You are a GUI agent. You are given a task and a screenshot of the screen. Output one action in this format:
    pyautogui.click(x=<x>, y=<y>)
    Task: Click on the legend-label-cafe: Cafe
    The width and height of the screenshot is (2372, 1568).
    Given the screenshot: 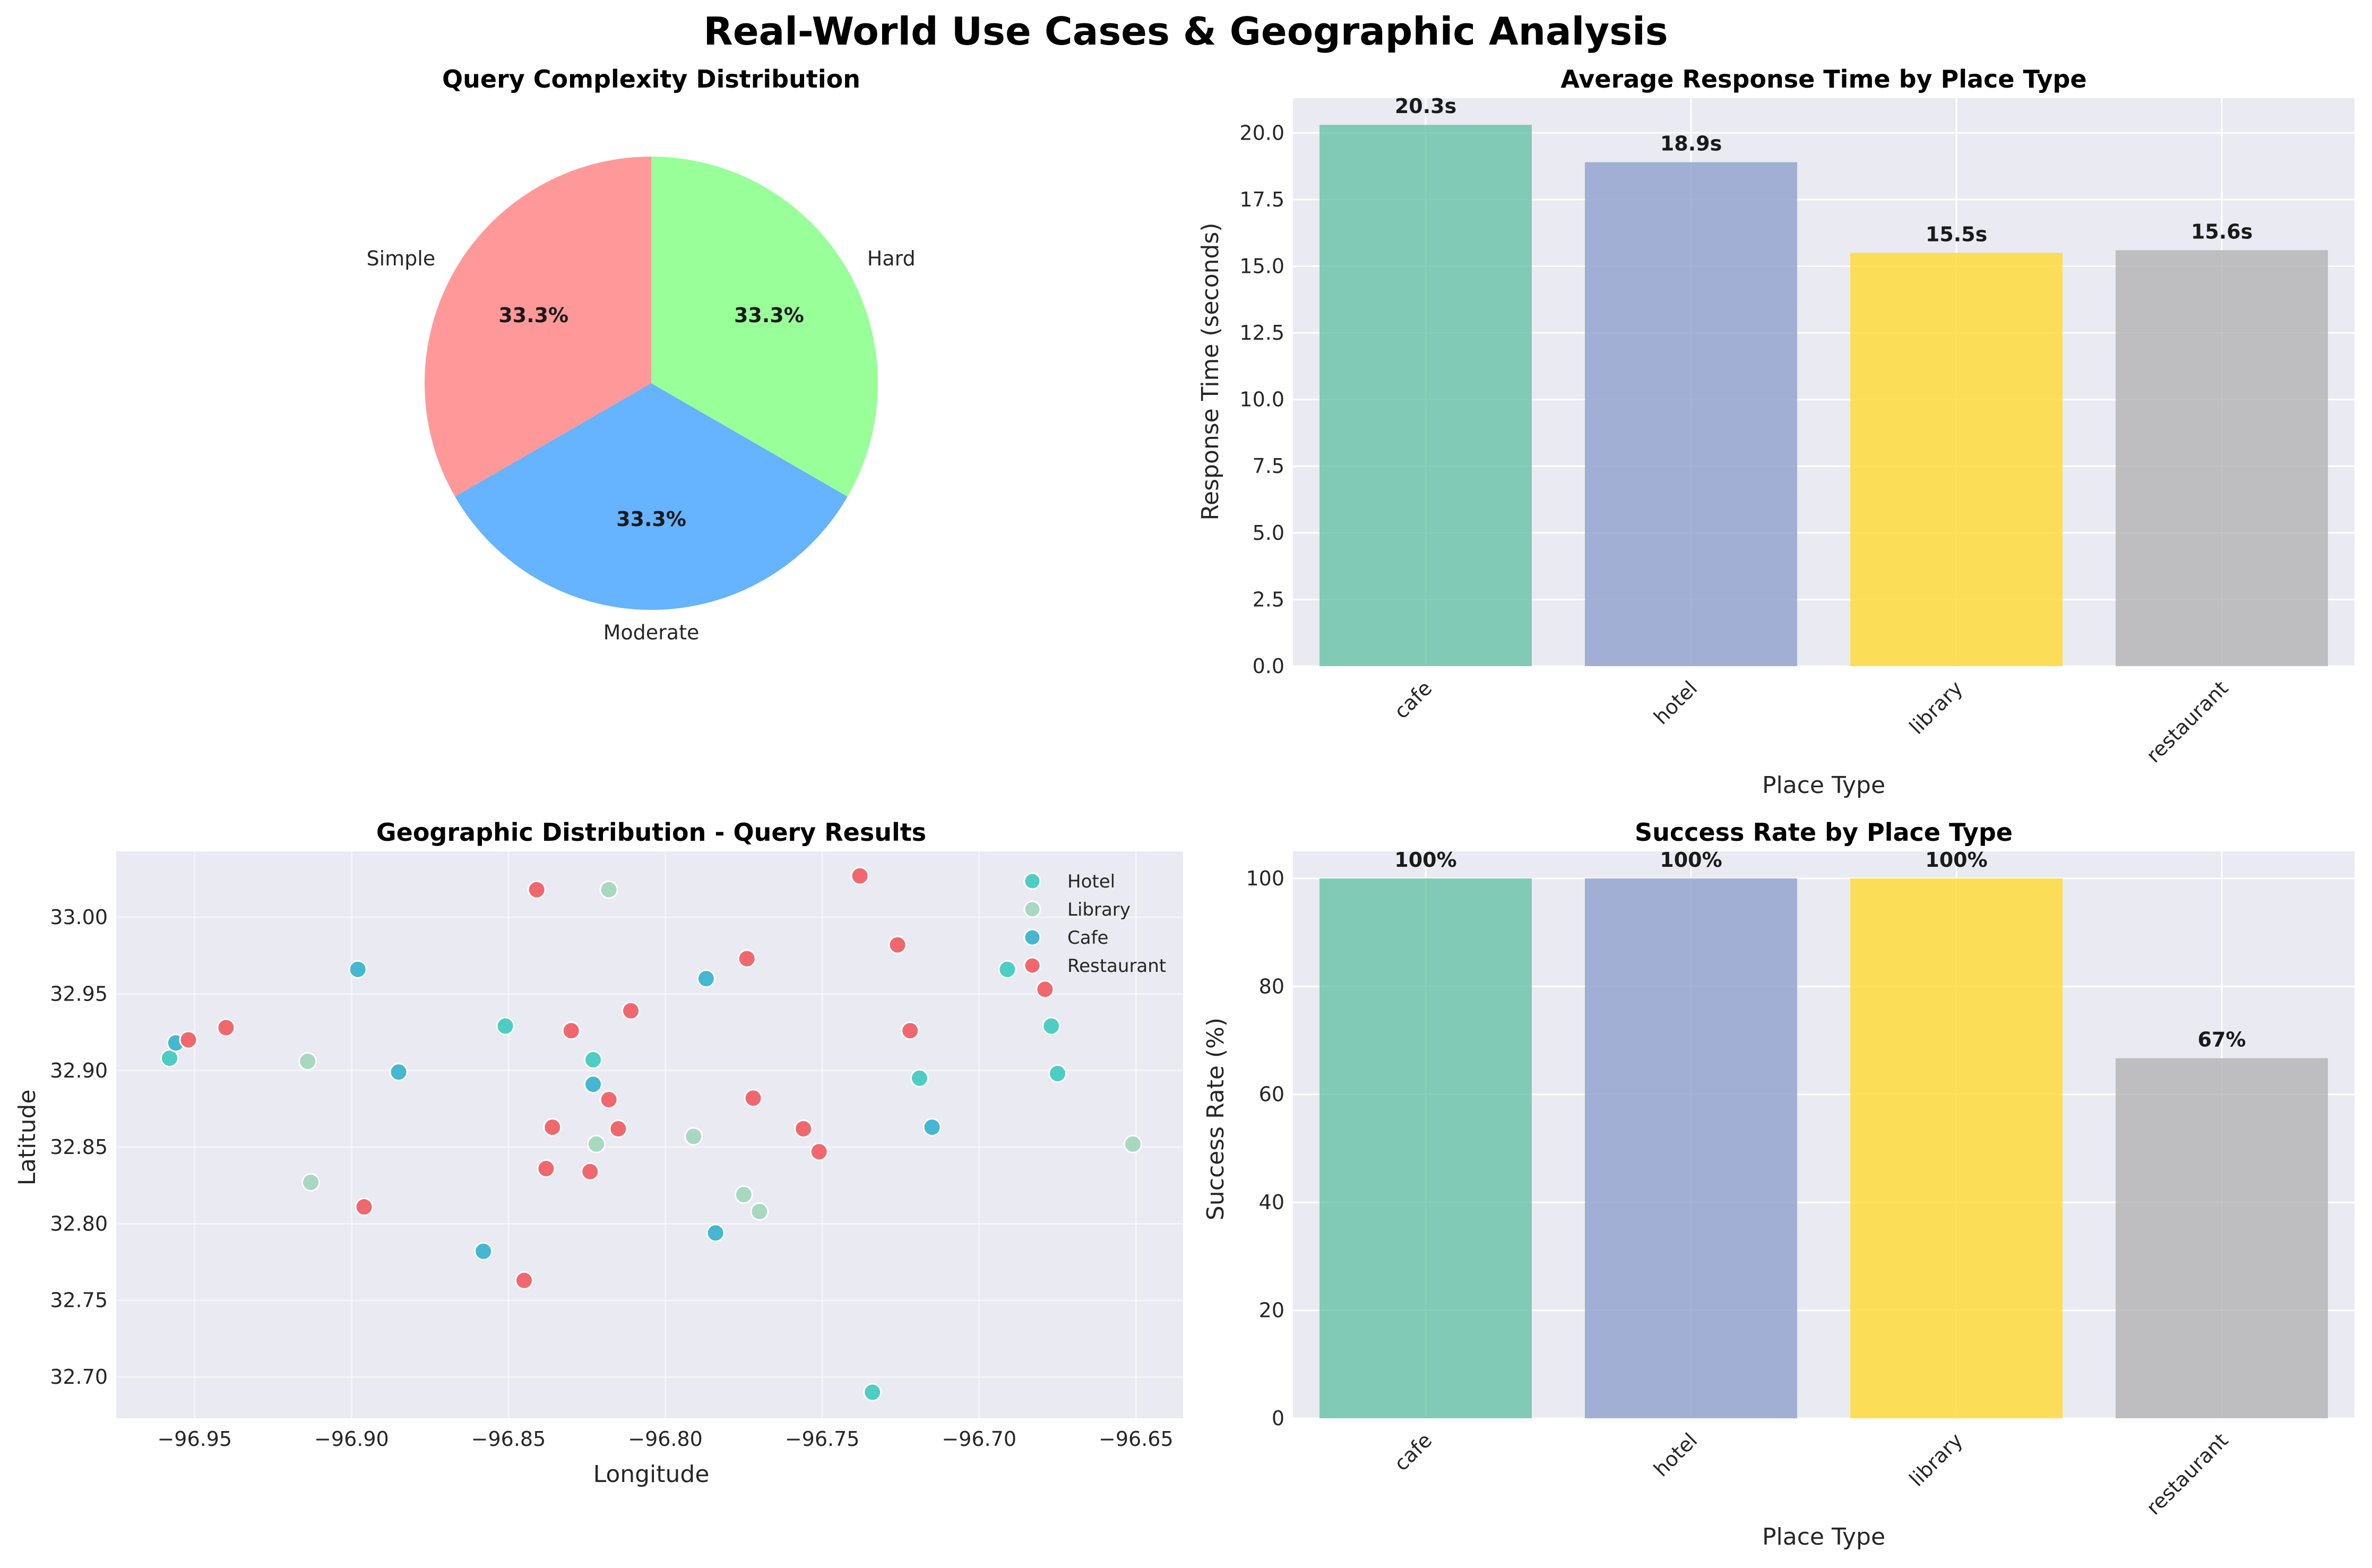 What is the action you would take?
    pyautogui.click(x=1087, y=938)
    